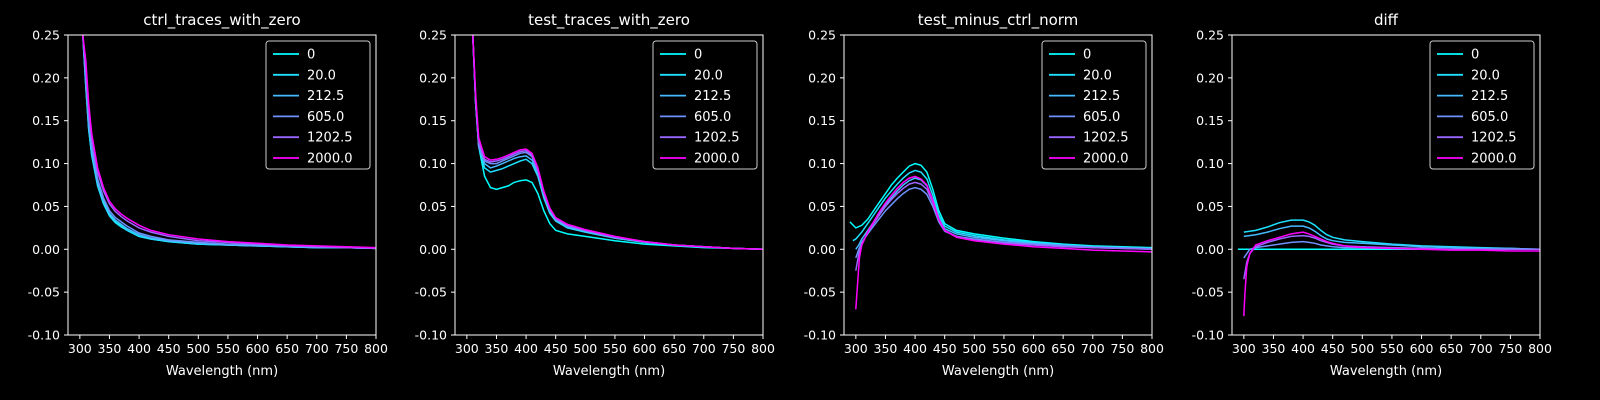 This screenshot has width=1600, height=400. I want to click on chart-title: diff, so click(1386, 20).